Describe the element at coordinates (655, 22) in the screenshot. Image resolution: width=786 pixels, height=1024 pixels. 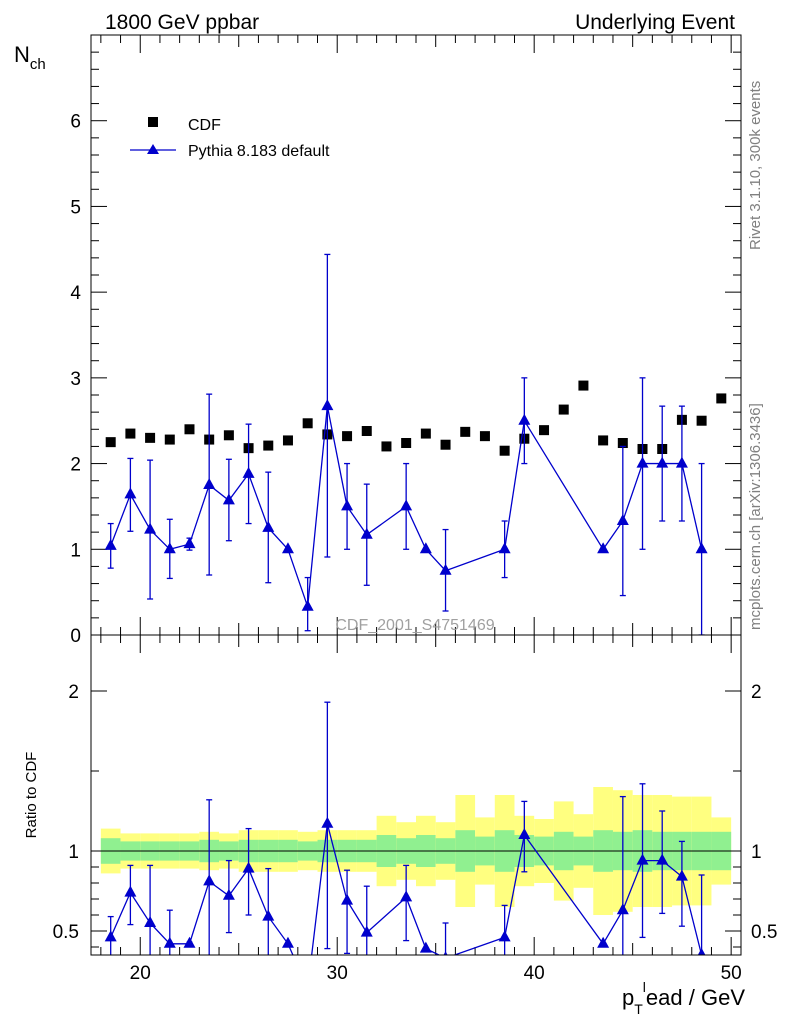
I see `header-right-title: Underlying Event` at that location.